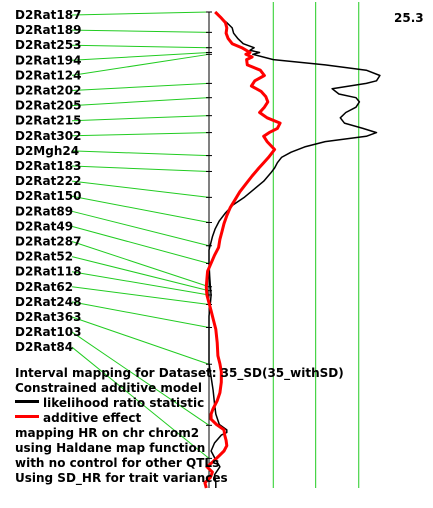 The width and height of the screenshot is (433, 508). I want to click on marker-connector-D2Rat84, so click(140, 402).